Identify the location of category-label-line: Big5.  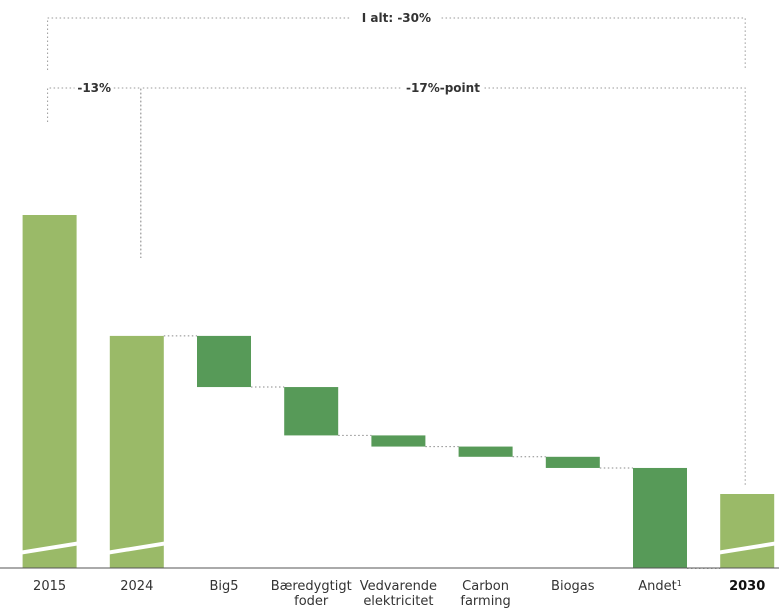
(223, 586).